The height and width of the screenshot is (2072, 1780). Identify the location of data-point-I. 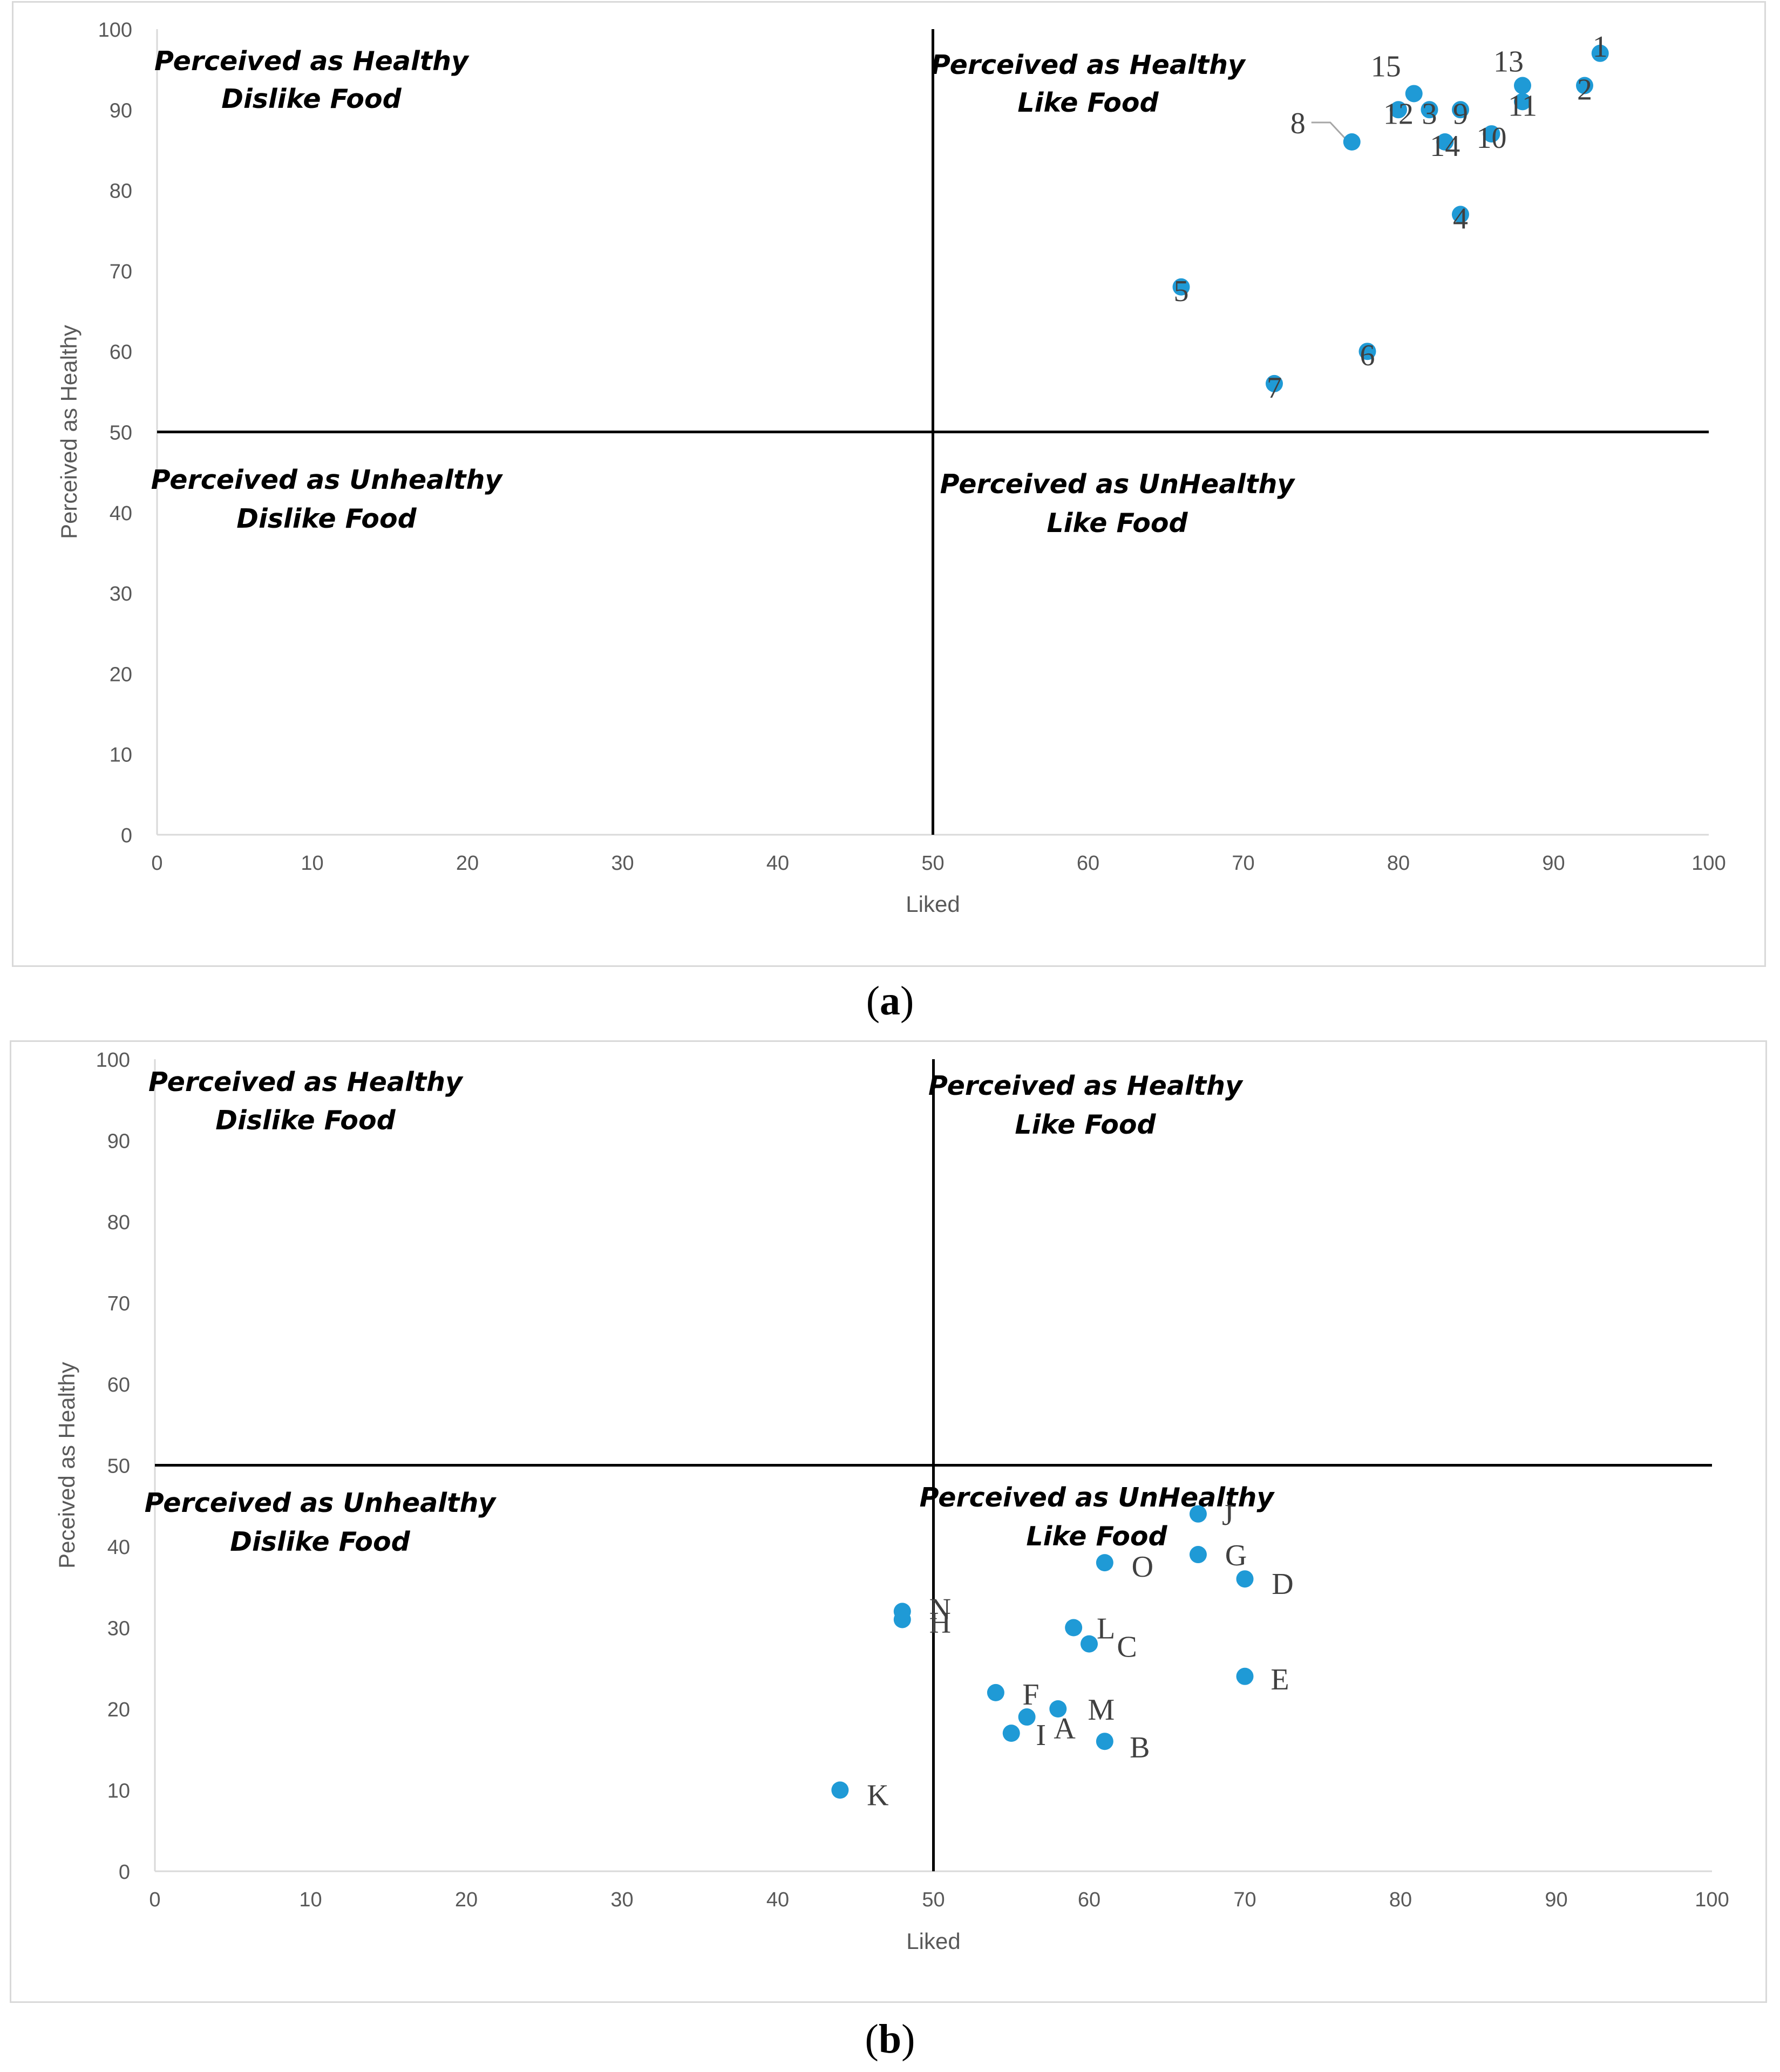
(1011, 1733).